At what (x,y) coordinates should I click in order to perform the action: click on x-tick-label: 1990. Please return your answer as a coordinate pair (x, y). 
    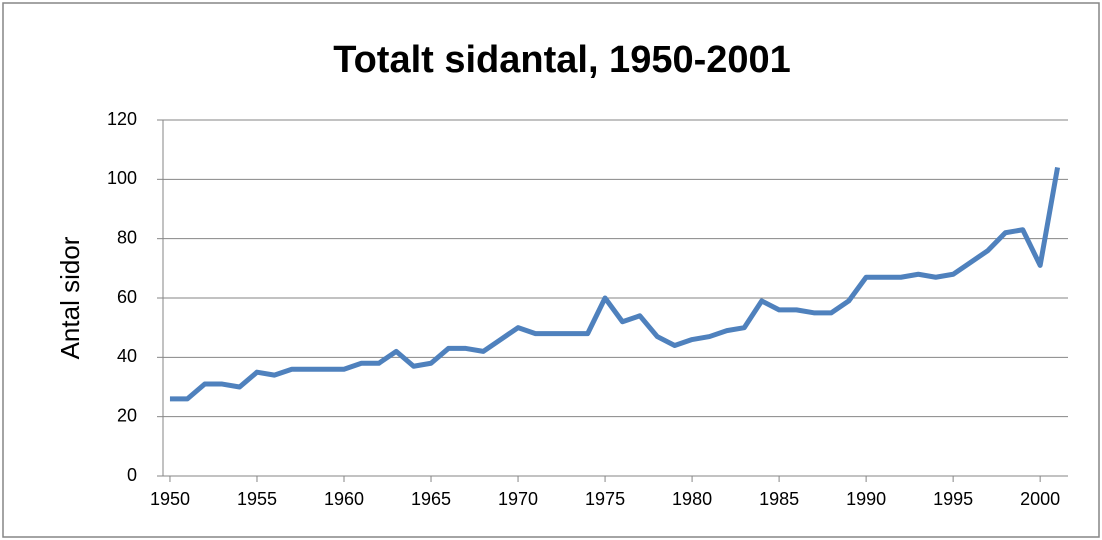
    Looking at the image, I should click on (866, 499).